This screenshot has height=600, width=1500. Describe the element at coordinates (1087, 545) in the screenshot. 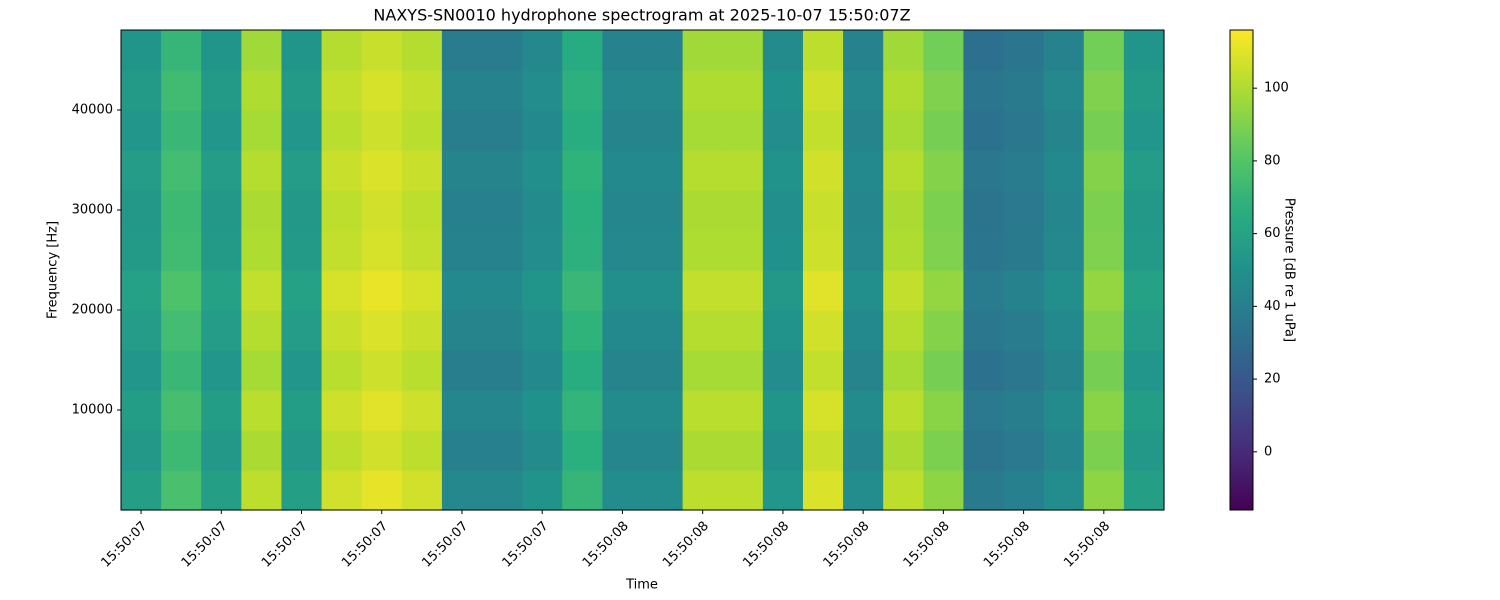

I see `x-tick-label: 15:50:08` at that location.